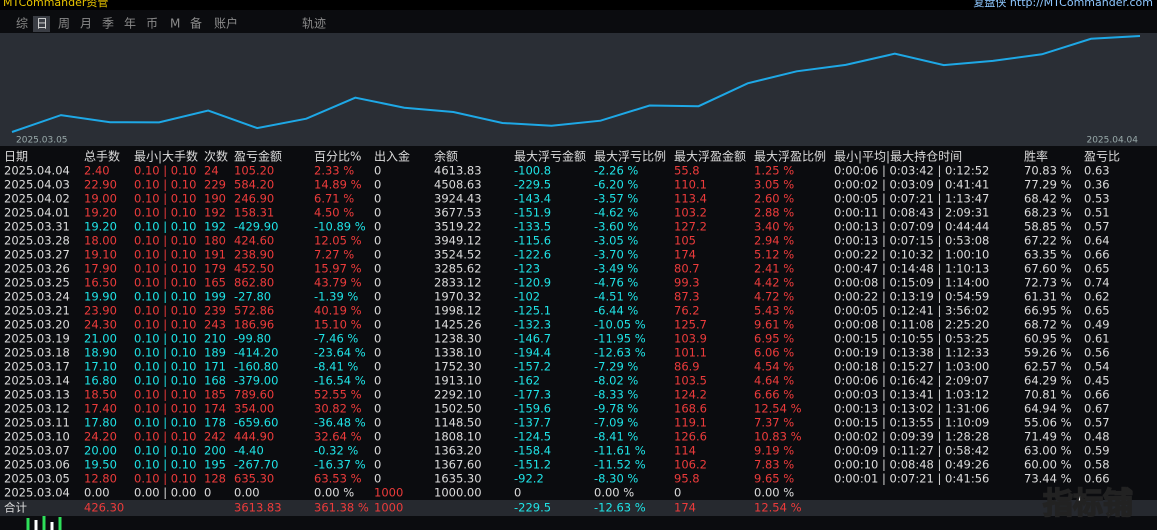 This screenshot has height=530, width=1157. I want to click on cell: 19.90, so click(100, 297).